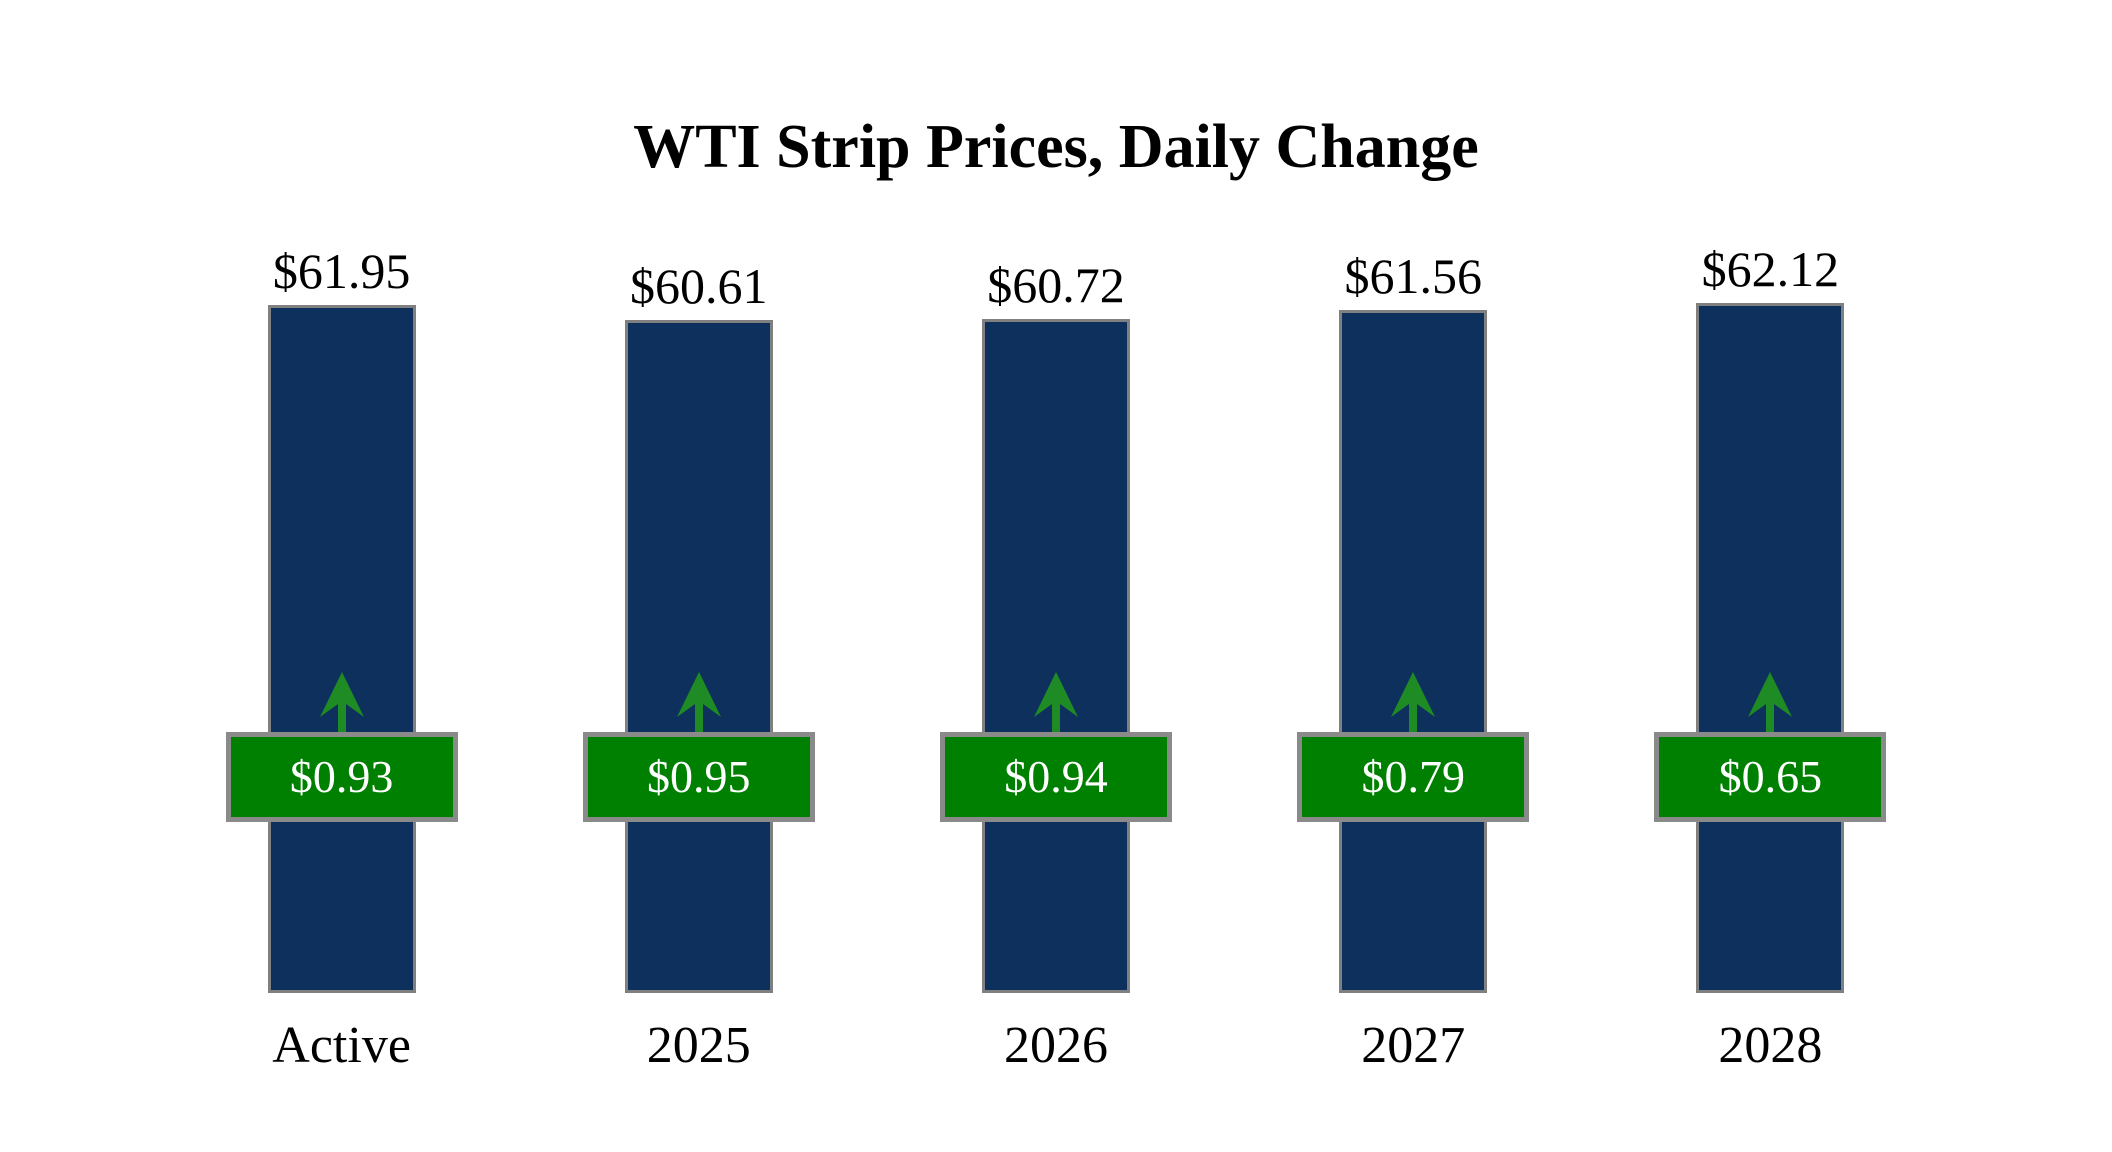 The height and width of the screenshot is (1152, 2112). Describe the element at coordinates (341, 271) in the screenshot. I see `price-label: $61.95` at that location.